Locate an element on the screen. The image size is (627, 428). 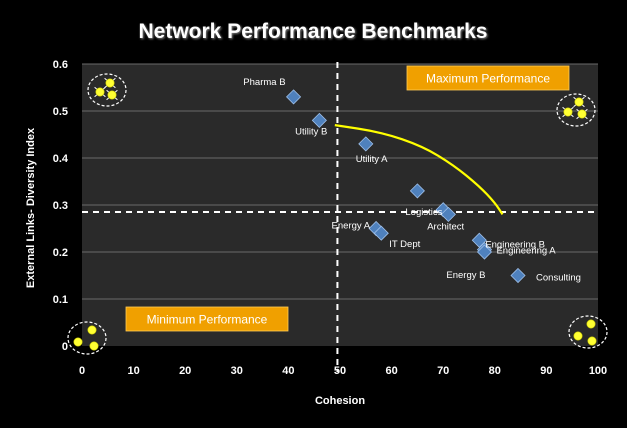
x-tick-label: 20 is located at coordinates (185, 371).